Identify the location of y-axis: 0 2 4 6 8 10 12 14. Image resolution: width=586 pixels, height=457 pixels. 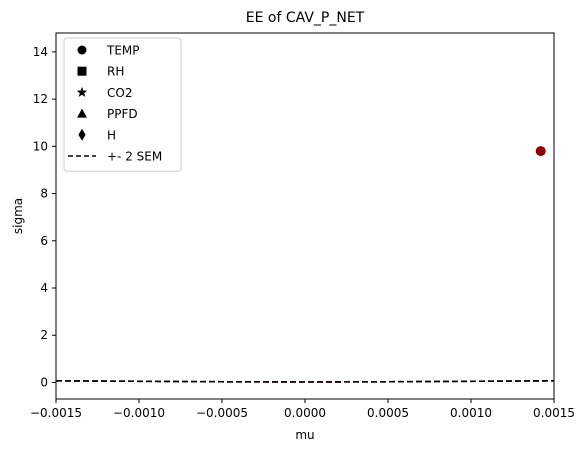
(44, 217).